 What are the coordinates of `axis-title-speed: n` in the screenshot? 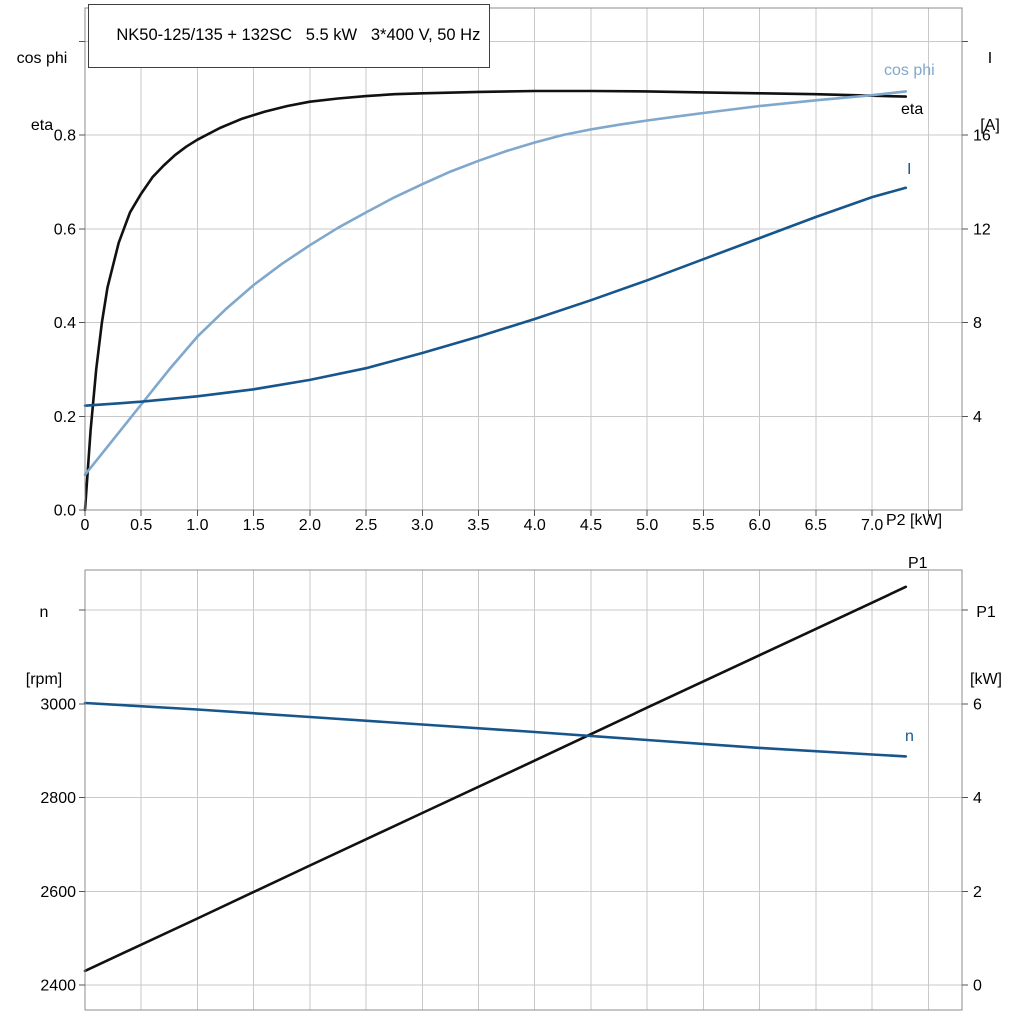 It's located at (44, 612).